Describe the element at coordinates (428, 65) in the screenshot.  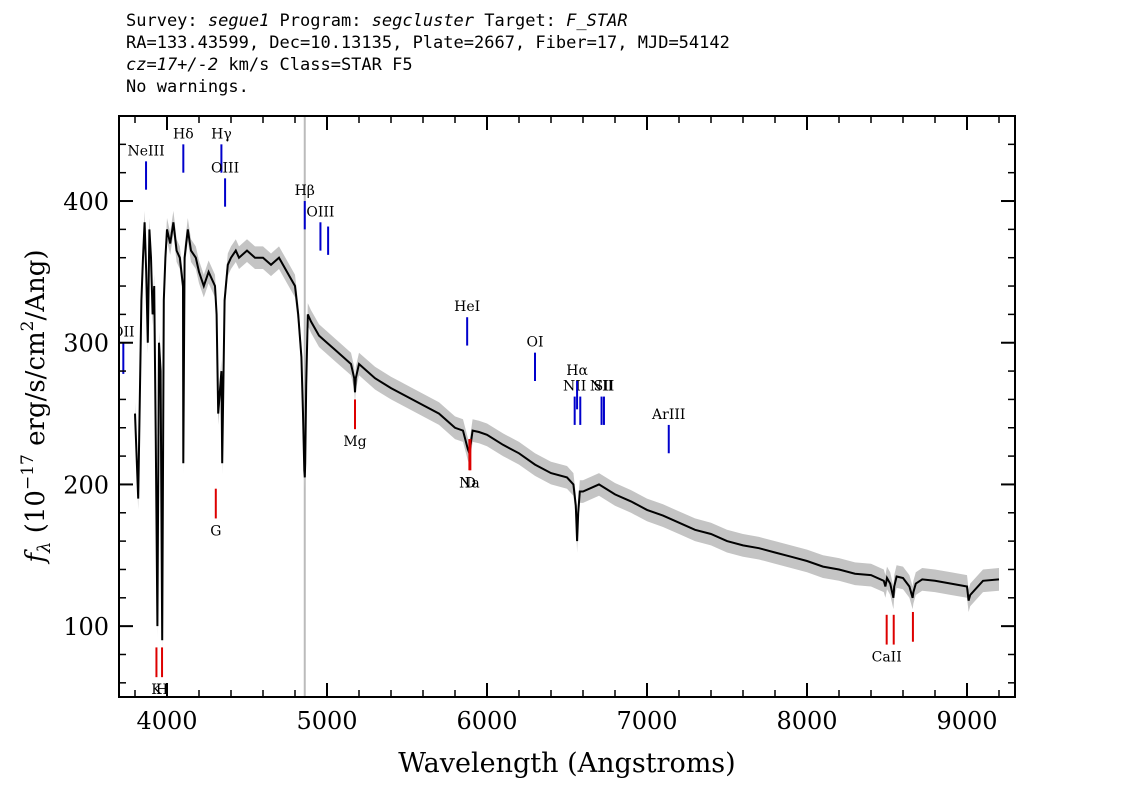
I see `header-line-3: cz=17+/-2 km/s Class=STAR F5` at that location.